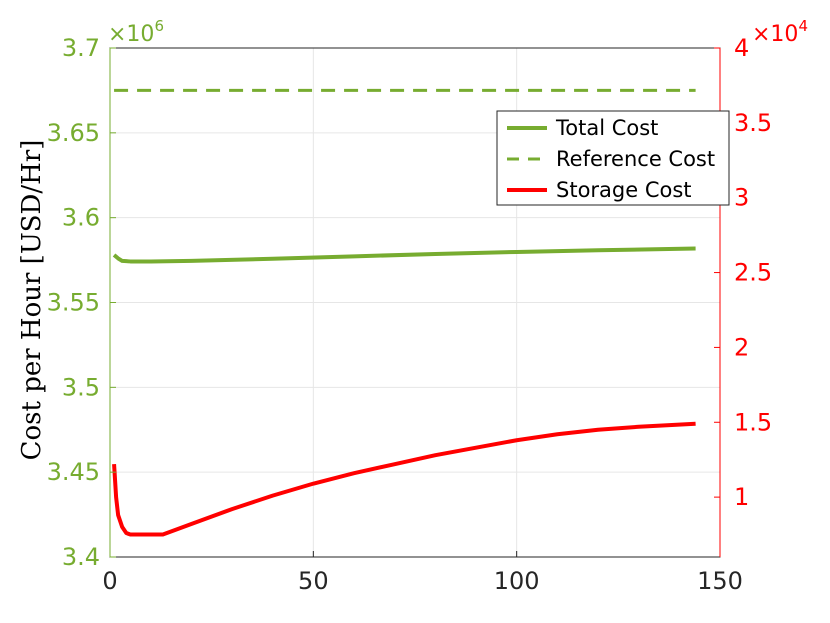  Describe the element at coordinates (313, 581) in the screenshot. I see `x-tick-label: 50` at that location.